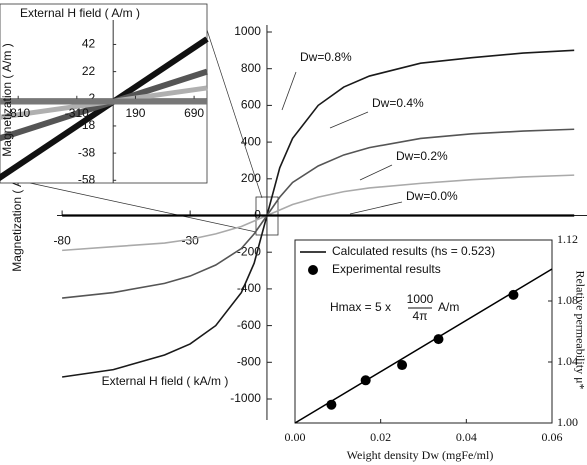 The image size is (587, 465). I want to click on y-tick-label: 1000, so click(247, 31).